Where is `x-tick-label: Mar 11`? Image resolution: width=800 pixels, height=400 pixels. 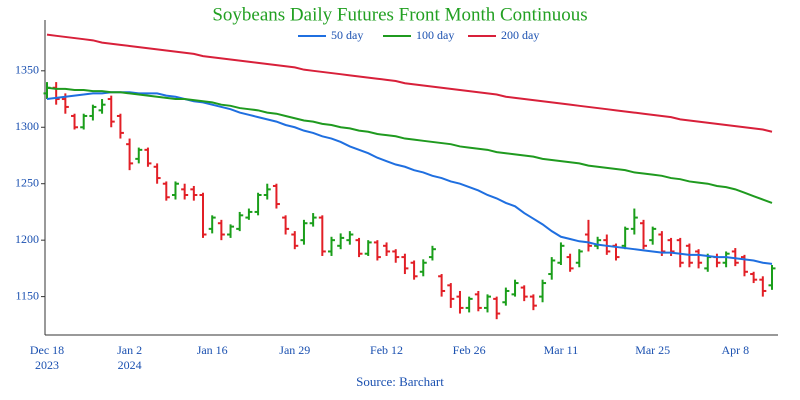 x-tick-label: Mar 11 is located at coordinates (561, 350).